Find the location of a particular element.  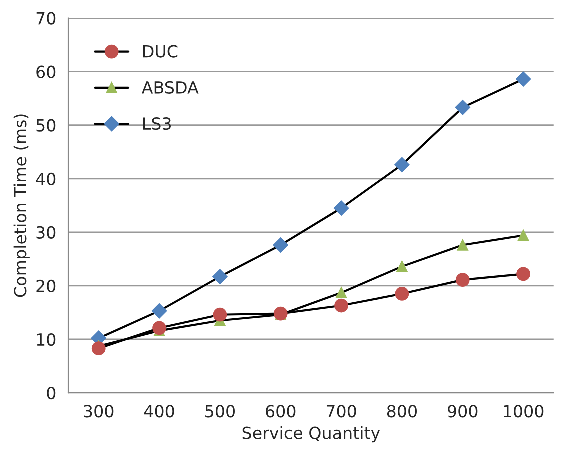

y-tick-label: 50 is located at coordinates (46, 125).